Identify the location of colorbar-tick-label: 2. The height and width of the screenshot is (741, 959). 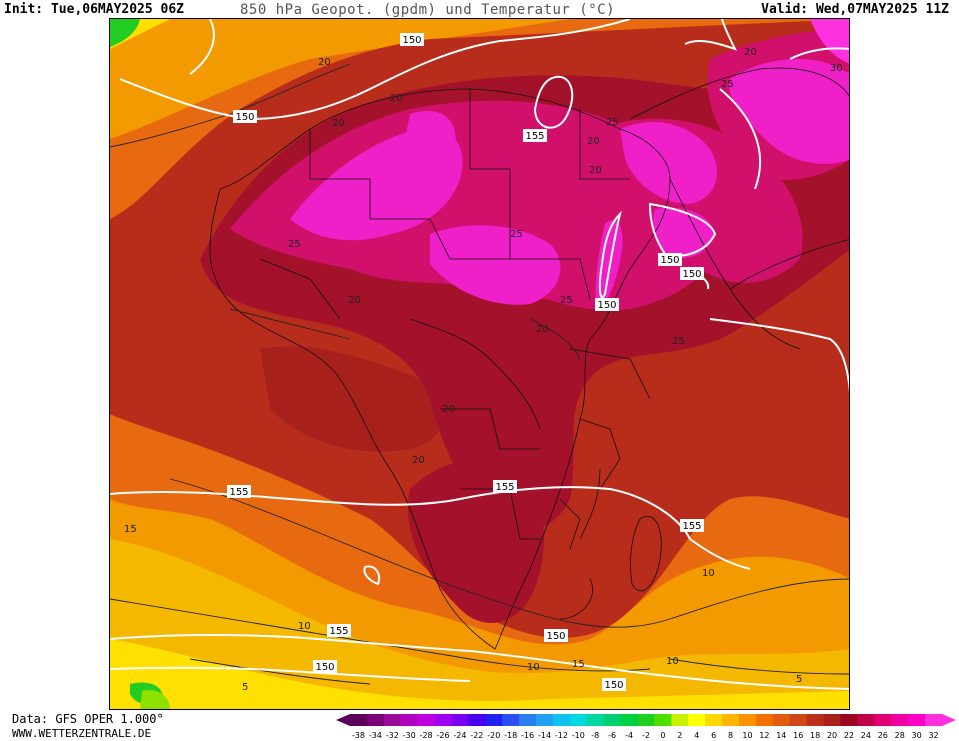
(679, 735).